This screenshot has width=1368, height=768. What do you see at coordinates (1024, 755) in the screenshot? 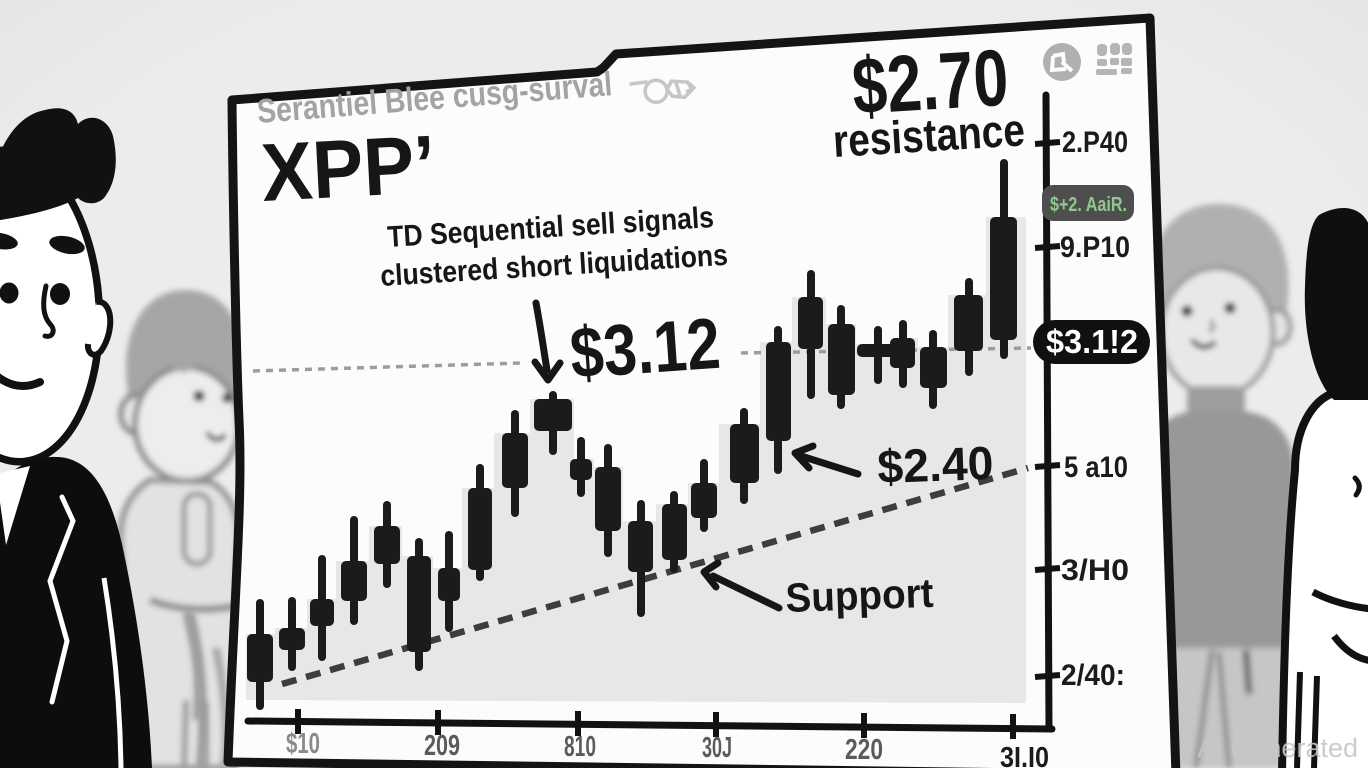
I see `svg-text: 3I.I0` at bounding box center [1024, 755].